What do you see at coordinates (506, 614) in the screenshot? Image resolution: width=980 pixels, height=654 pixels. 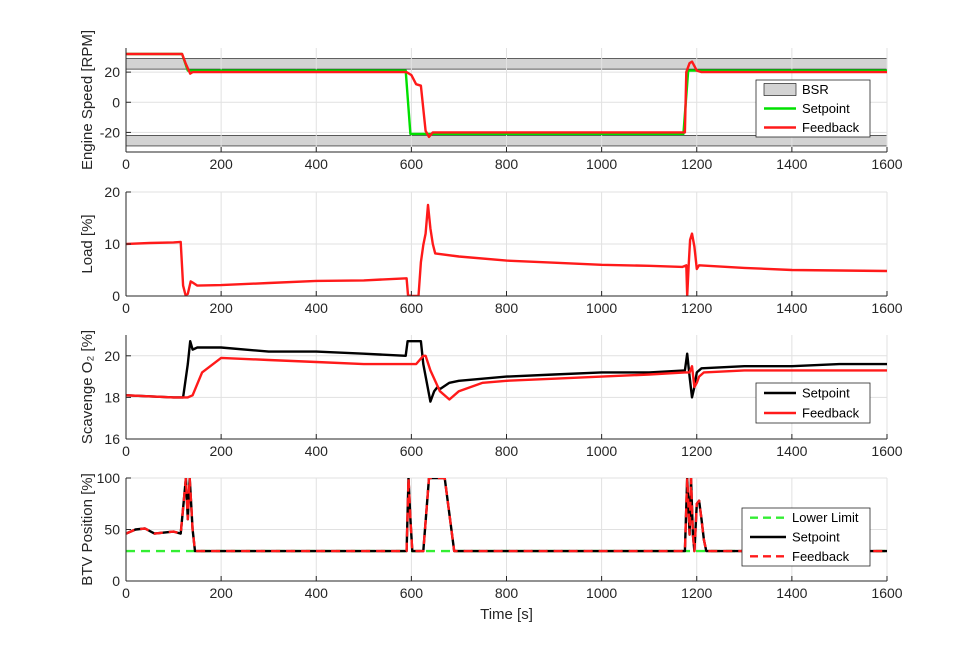 I see `x-axis-label: Time [s]` at bounding box center [506, 614].